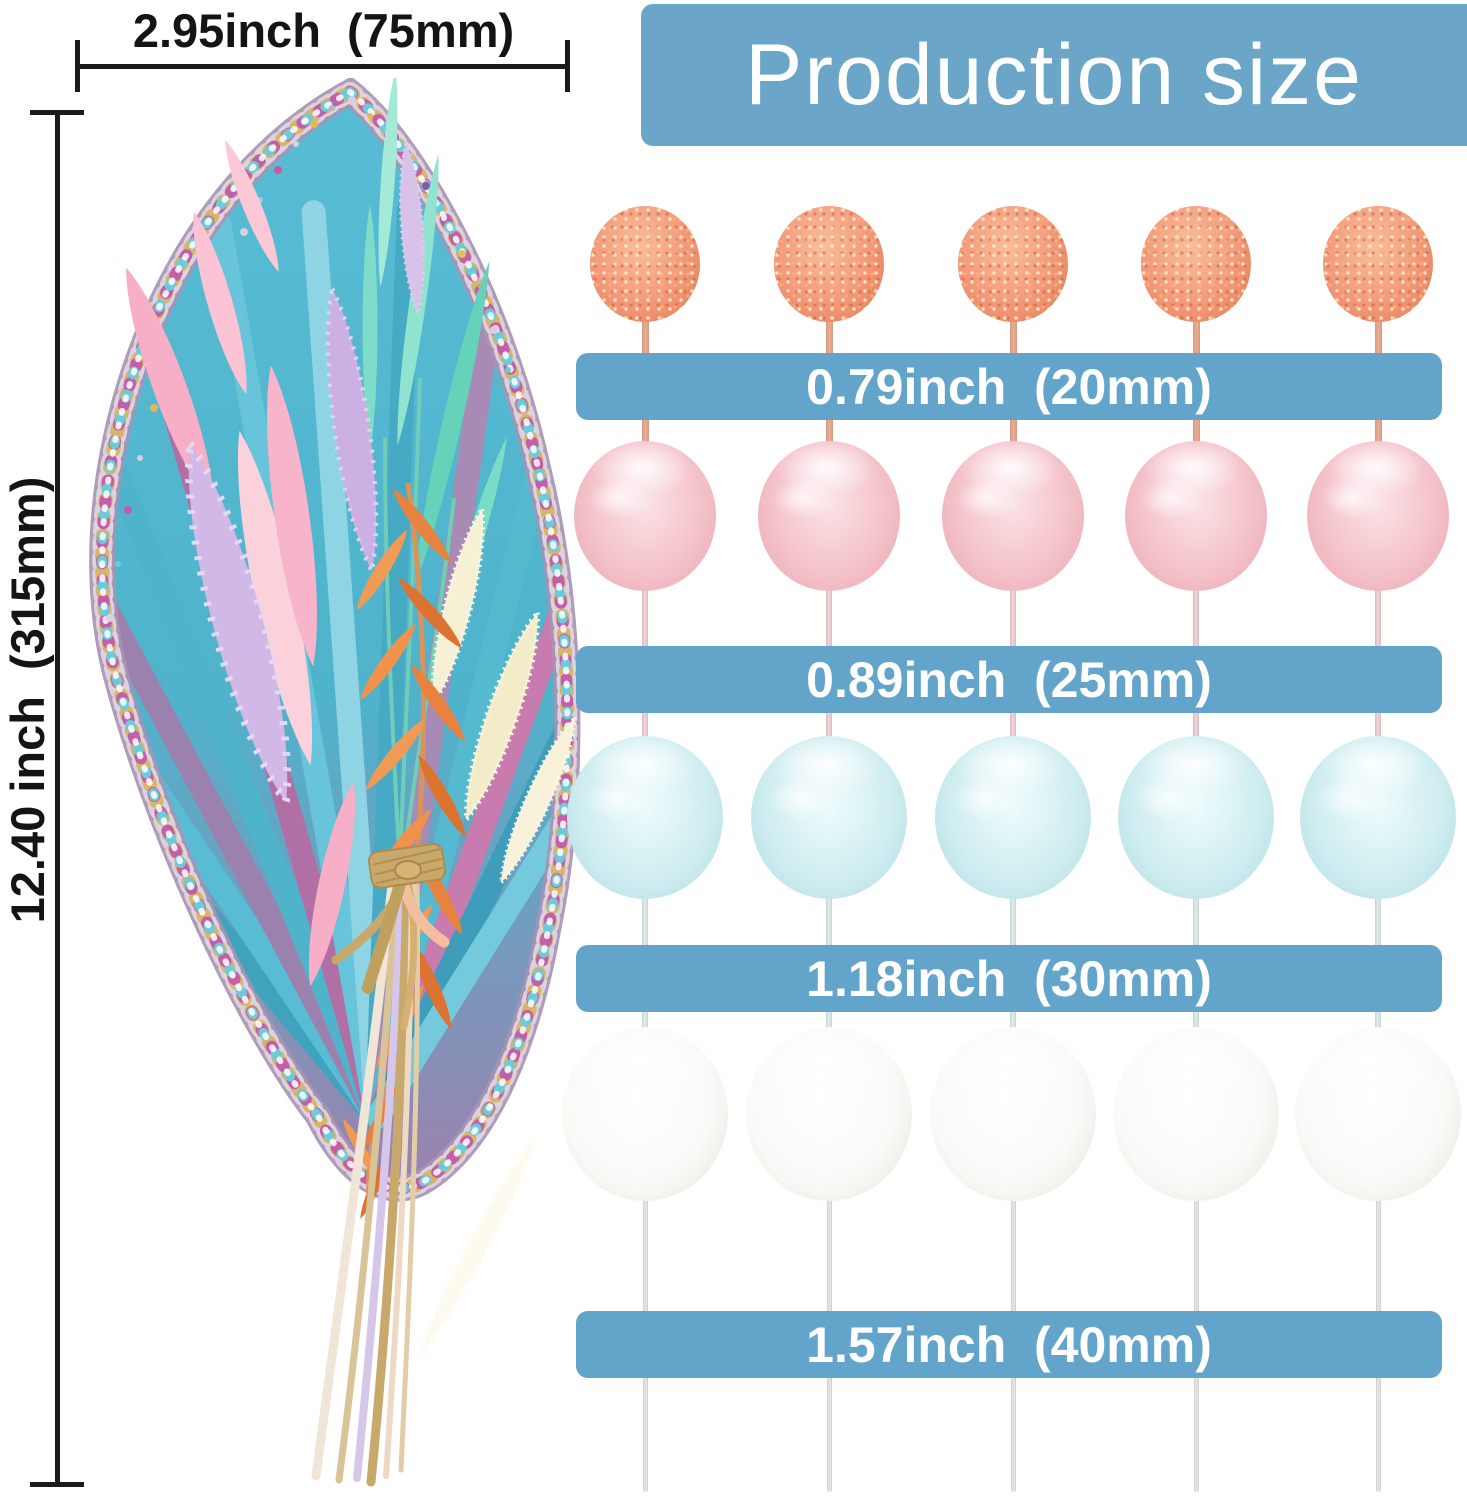 This screenshot has height=1500, width=1467. Describe the element at coordinates (308, 359) in the screenshot. I see `glitter-sparkles` at that location.